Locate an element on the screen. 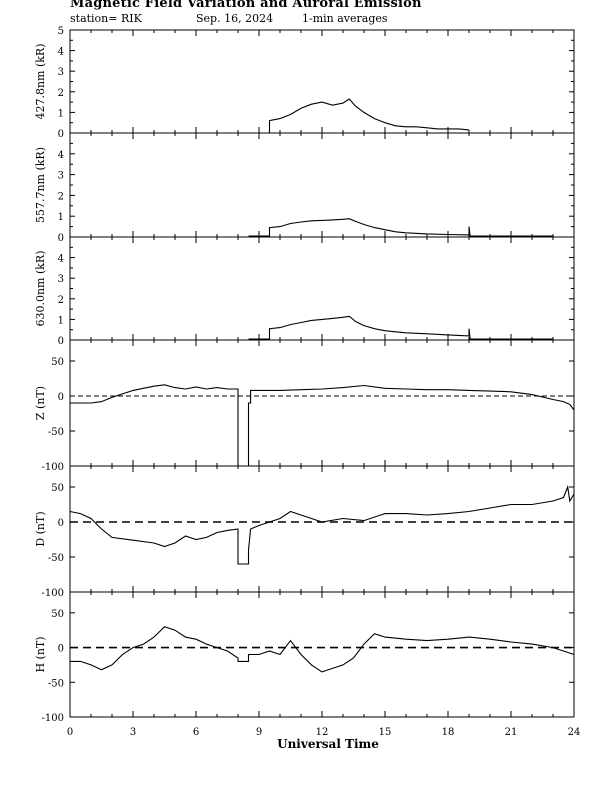  y-axis-label: H (nT) is located at coordinates (40, 654).